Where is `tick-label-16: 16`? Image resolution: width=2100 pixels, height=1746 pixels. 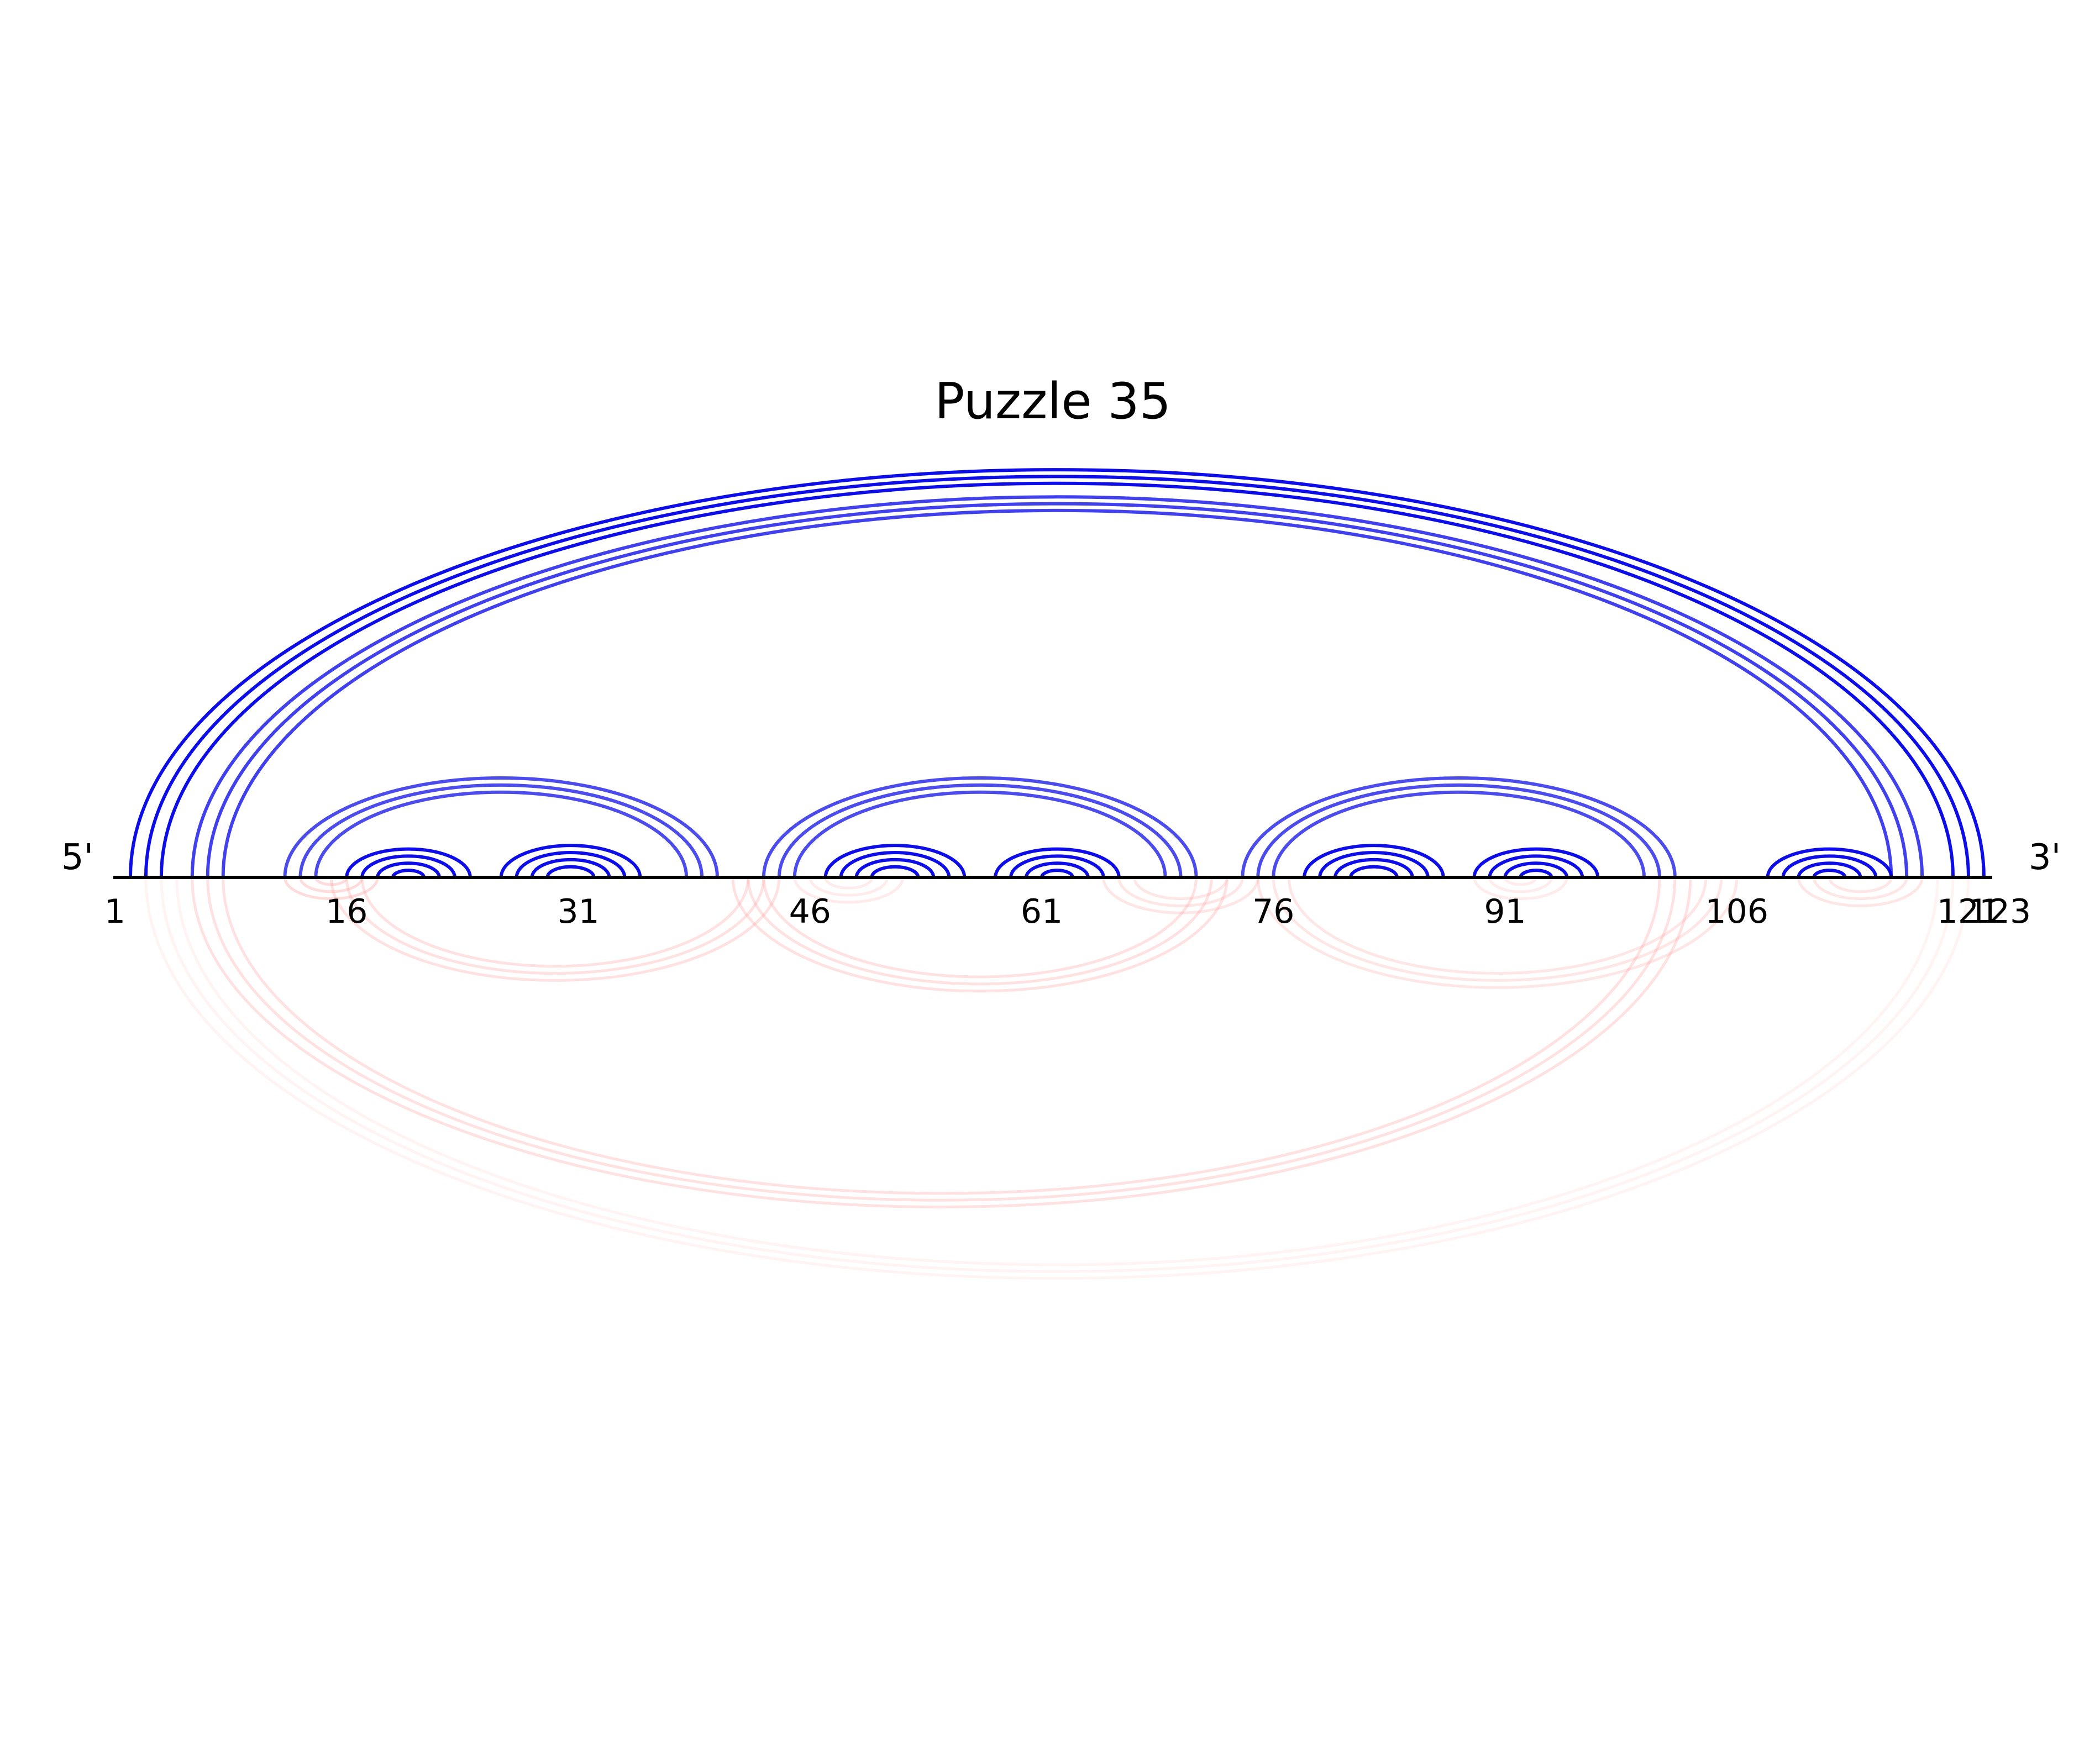 tick-label-16: 16 is located at coordinates (347, 911).